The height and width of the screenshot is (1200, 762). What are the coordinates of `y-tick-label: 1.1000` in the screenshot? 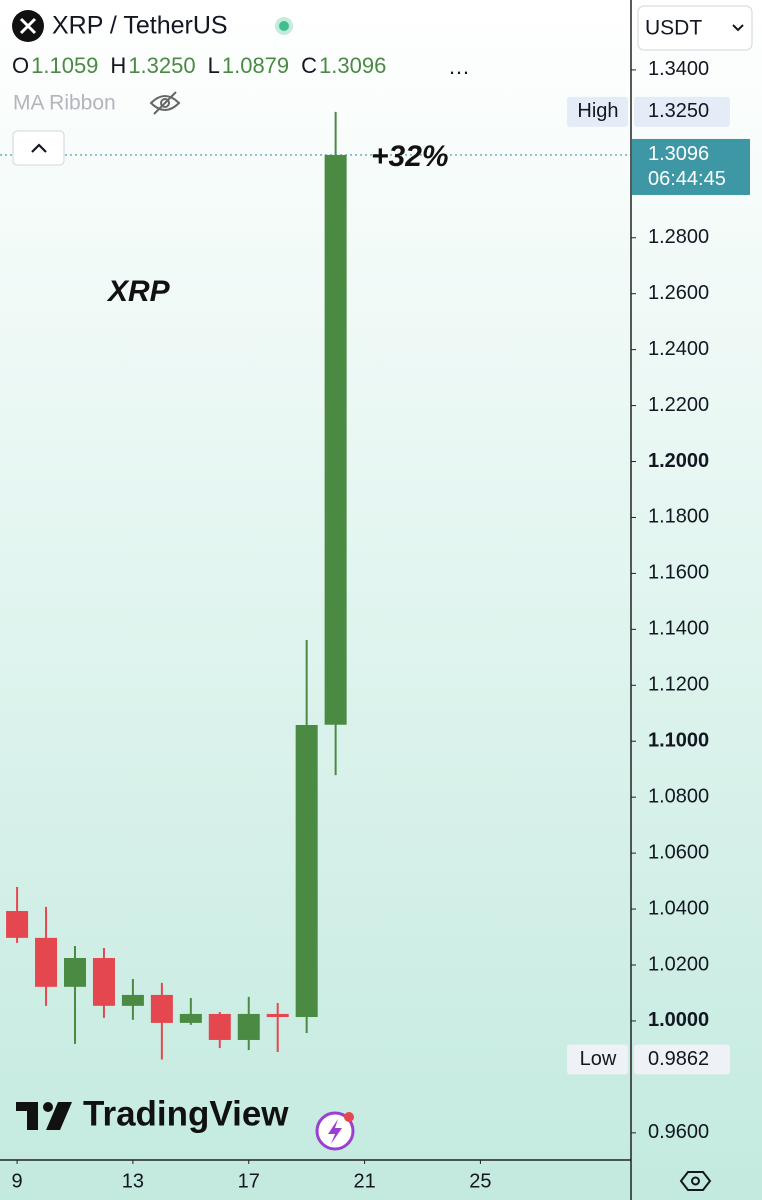 It's located at (678, 741).